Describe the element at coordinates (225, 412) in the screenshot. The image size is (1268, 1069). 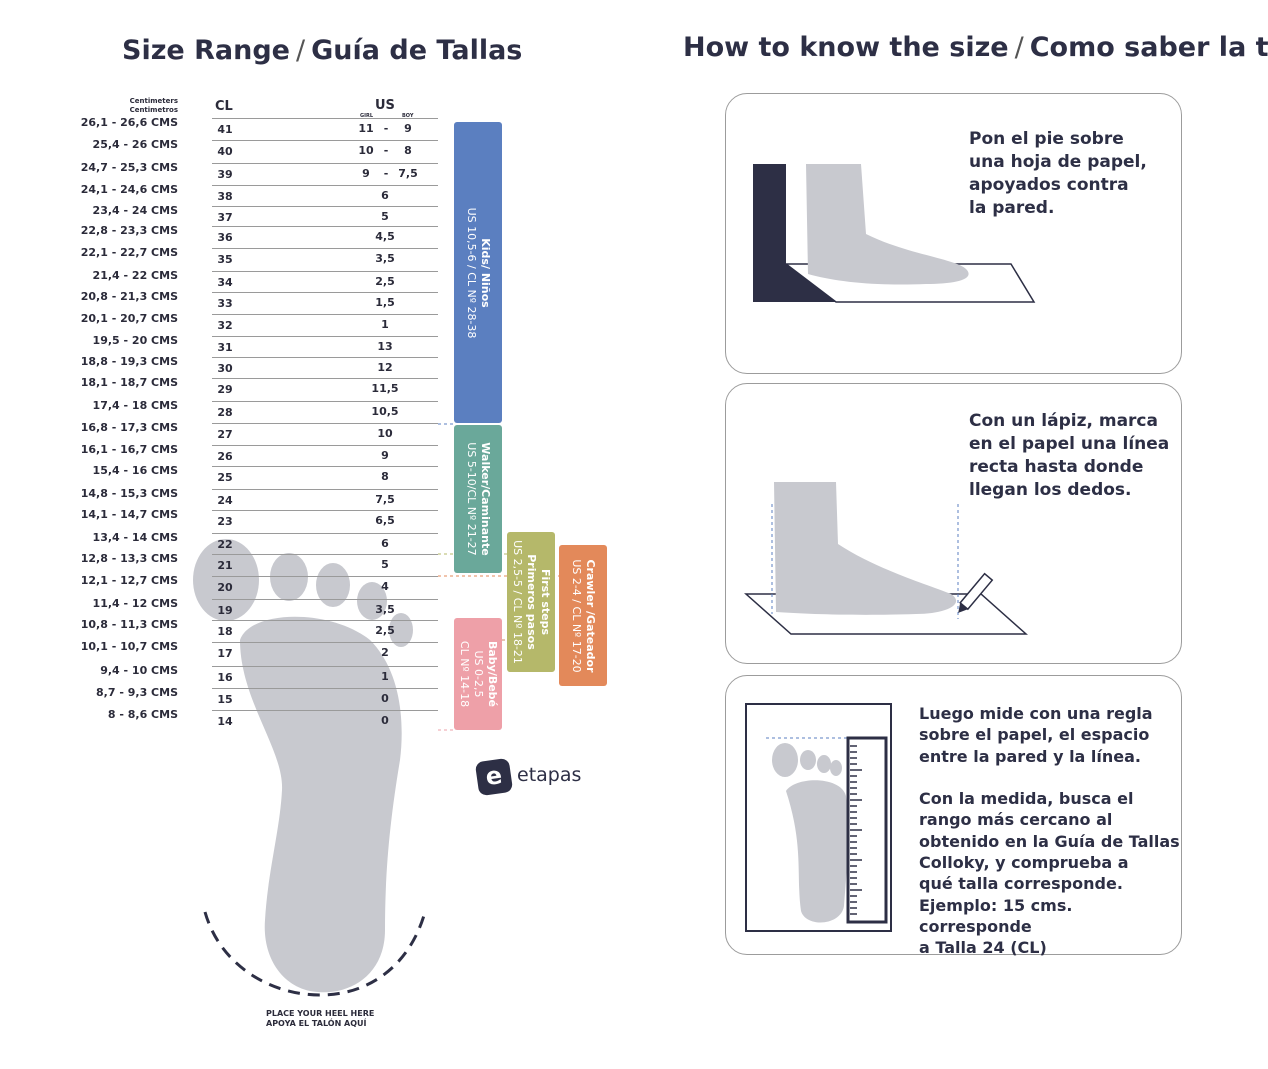
I see `cl-size: 28` at that location.